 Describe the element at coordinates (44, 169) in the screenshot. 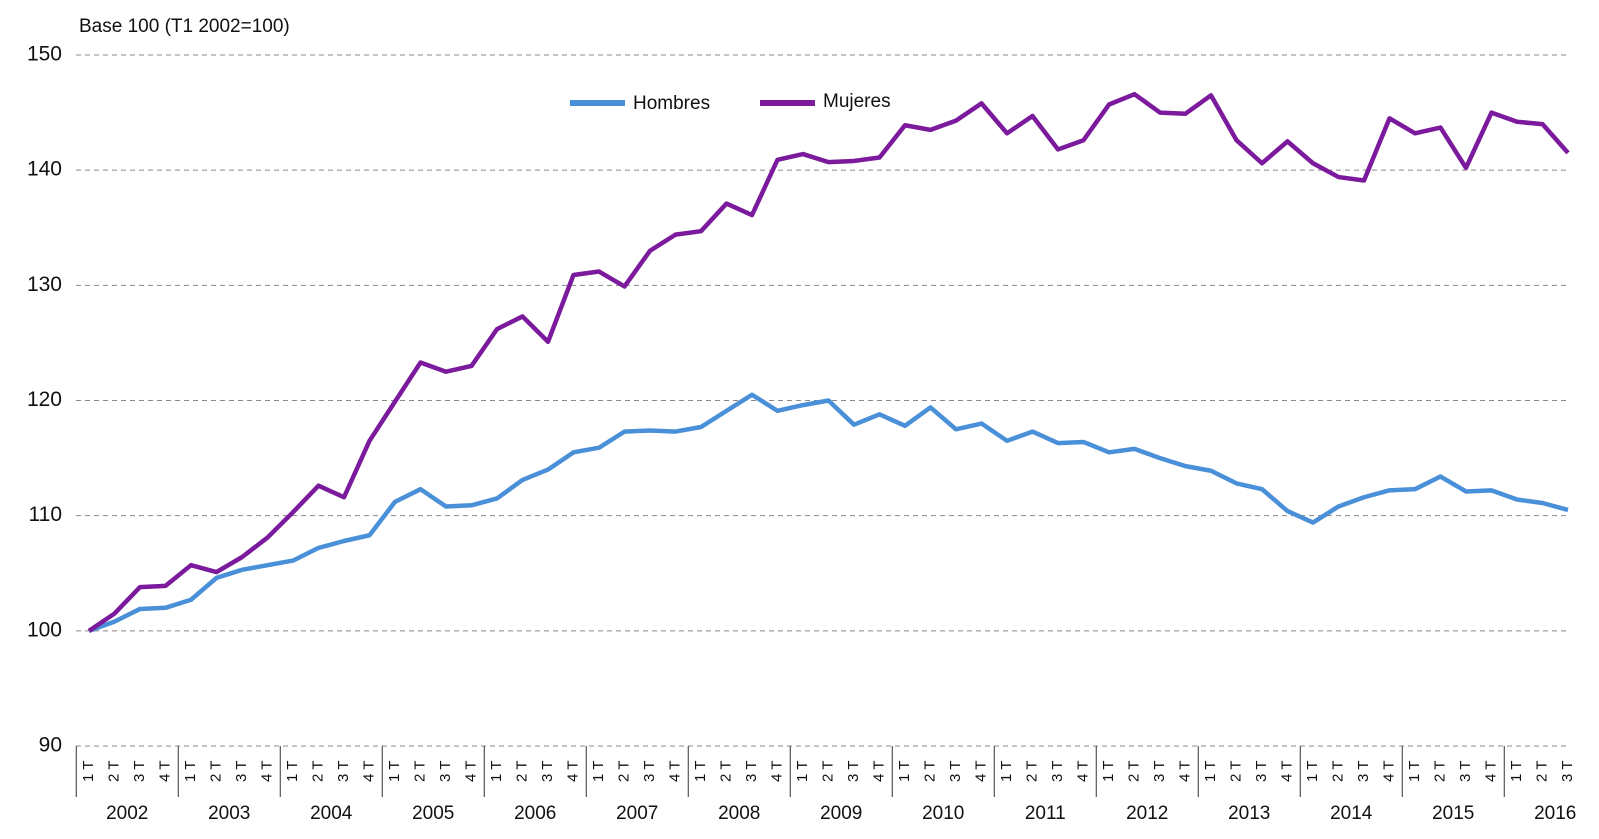

I see `y-tick-label: 140` at that location.